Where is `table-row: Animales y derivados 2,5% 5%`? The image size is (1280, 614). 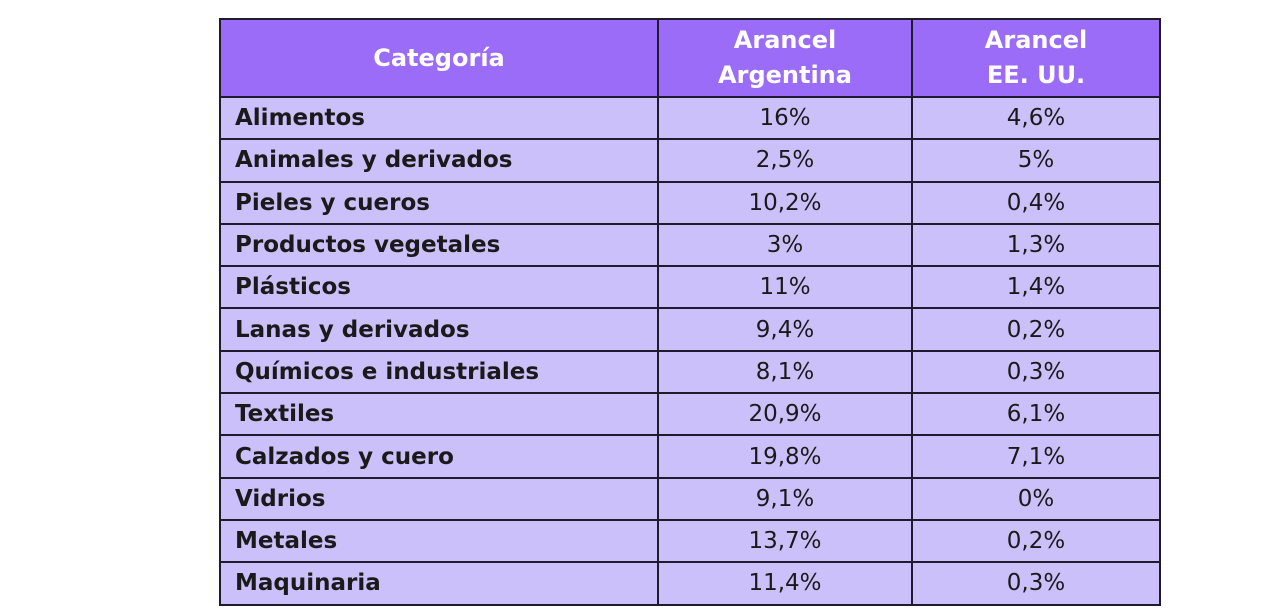
table-row: Animales y derivados 2,5% 5% is located at coordinates (690, 160).